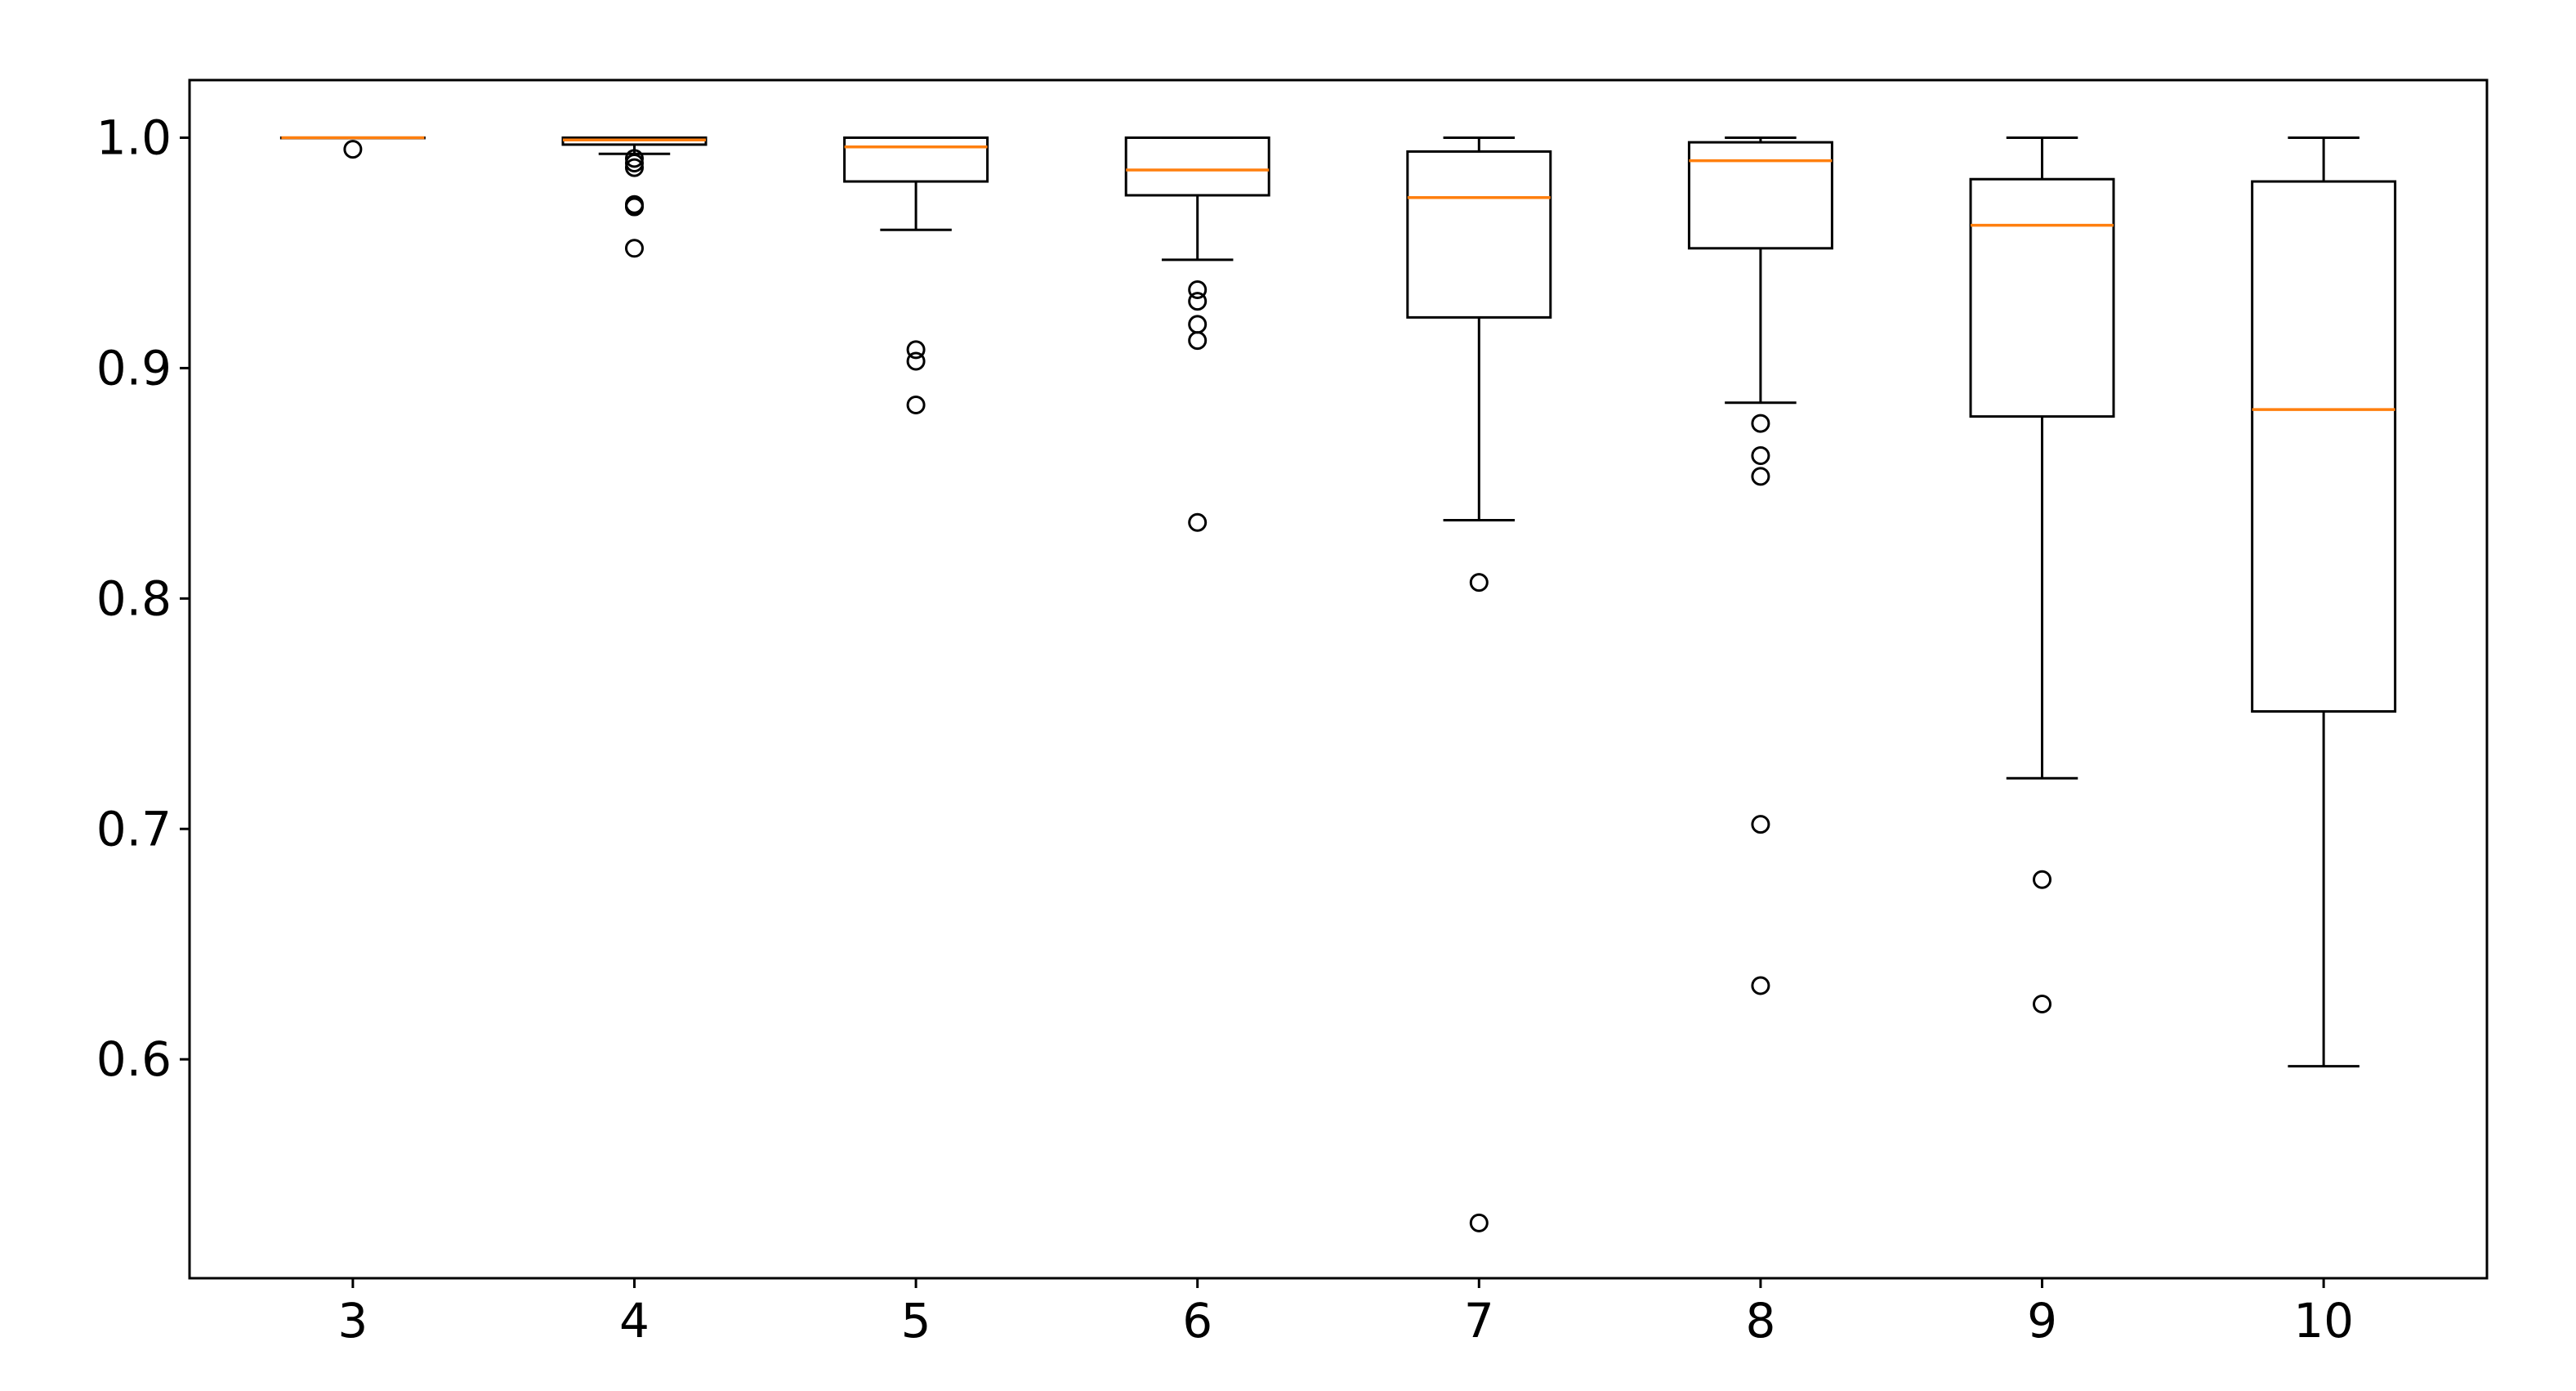  Describe the element at coordinates (1760, 1321) in the screenshot. I see `x-tick-label: 8` at that location.